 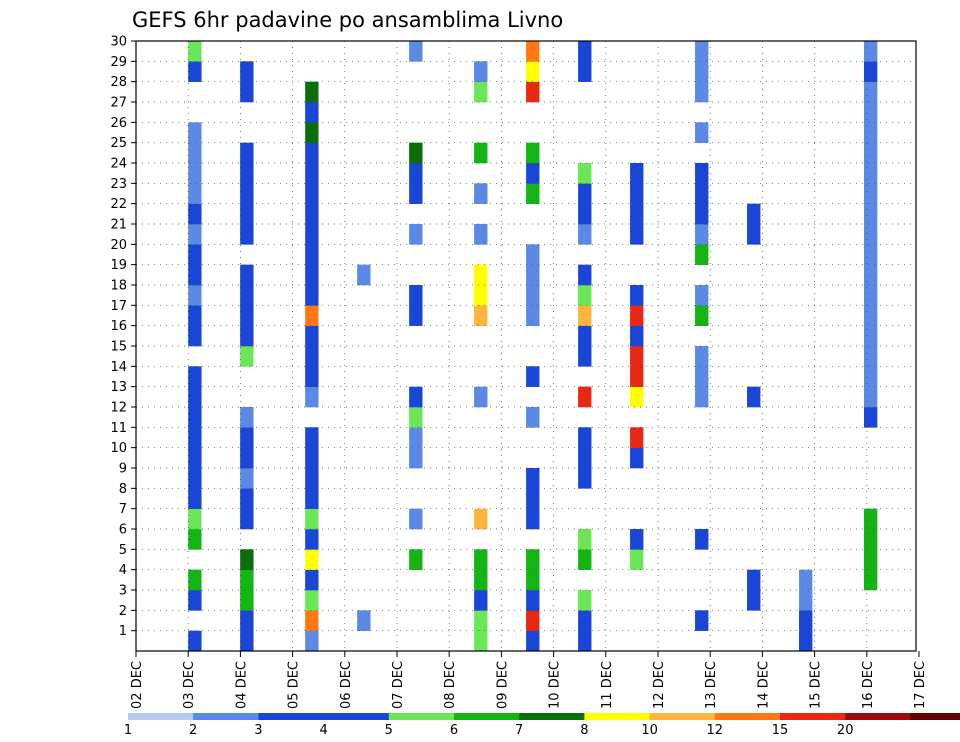 What do you see at coordinates (607, 685) in the screenshot?
I see `x-tick-label: 11 DEC` at bounding box center [607, 685].